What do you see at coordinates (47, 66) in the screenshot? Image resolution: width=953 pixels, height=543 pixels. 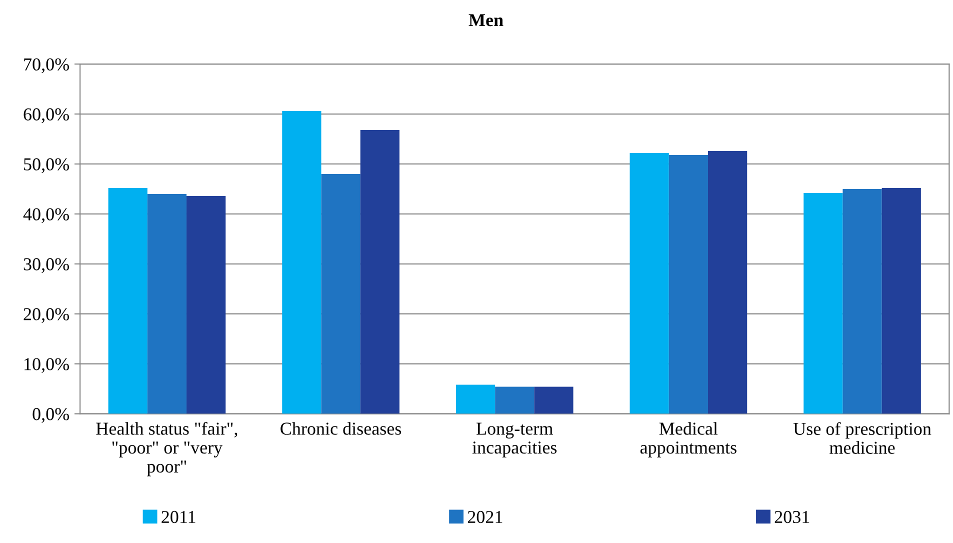 I see `y-tick-label: 70,0%` at bounding box center [47, 66].